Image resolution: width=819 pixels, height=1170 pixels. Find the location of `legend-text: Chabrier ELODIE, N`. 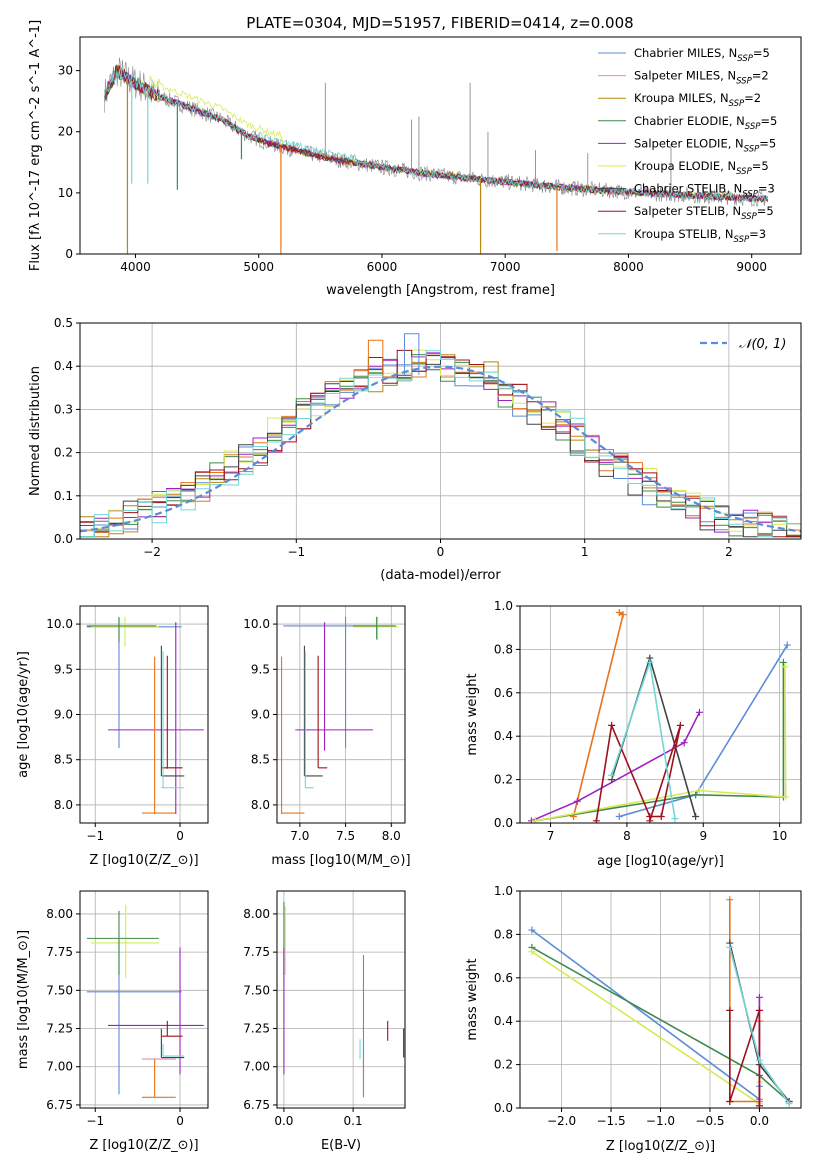

legend-text: Chabrier ELODIE, N is located at coordinates (689, 121).